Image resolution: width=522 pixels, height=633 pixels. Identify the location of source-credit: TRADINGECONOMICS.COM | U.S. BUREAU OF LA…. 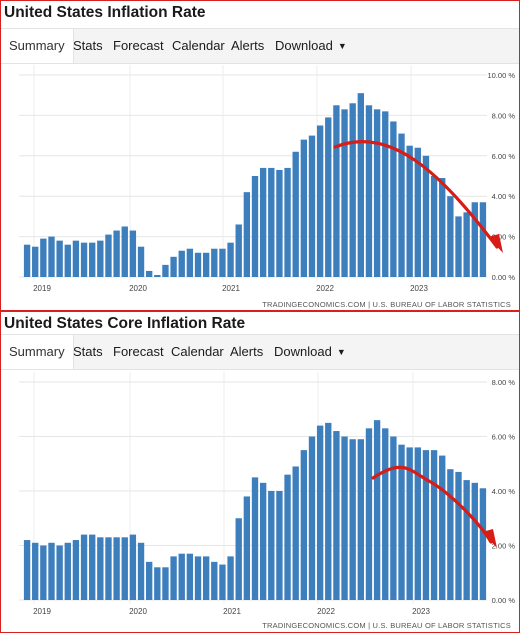
(386, 304).